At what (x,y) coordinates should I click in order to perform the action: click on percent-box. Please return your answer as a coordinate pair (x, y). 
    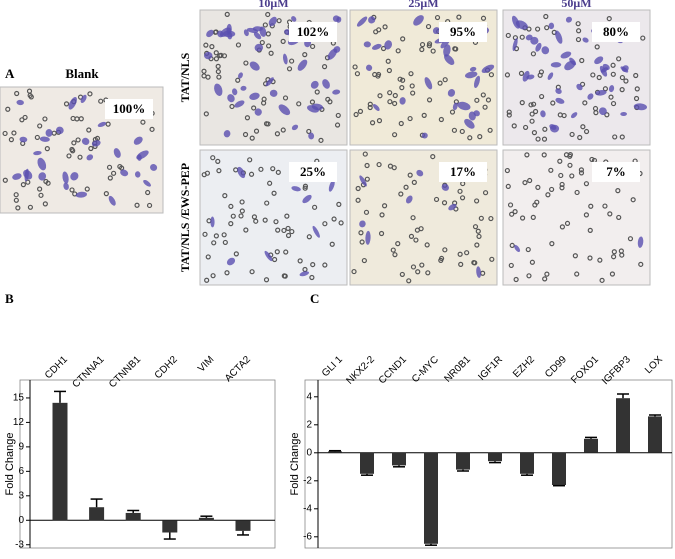
    Looking at the image, I should click on (616, 32).